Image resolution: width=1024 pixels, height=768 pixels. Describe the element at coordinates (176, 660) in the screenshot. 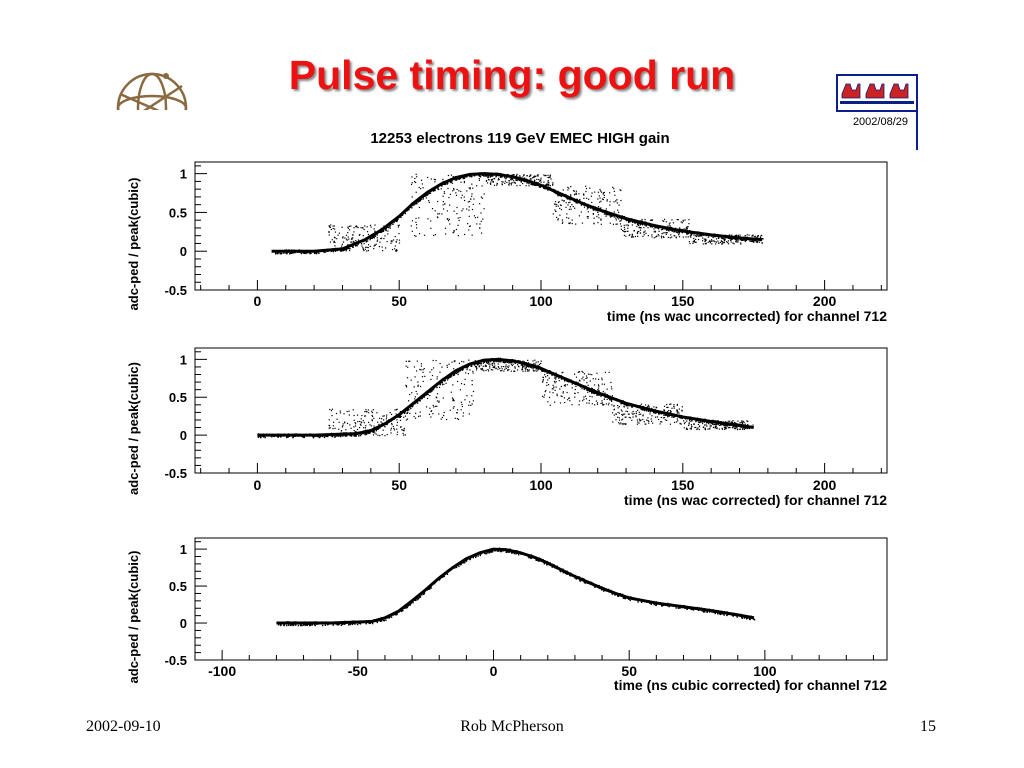

I see `y-tick-label: -0.5` at that location.